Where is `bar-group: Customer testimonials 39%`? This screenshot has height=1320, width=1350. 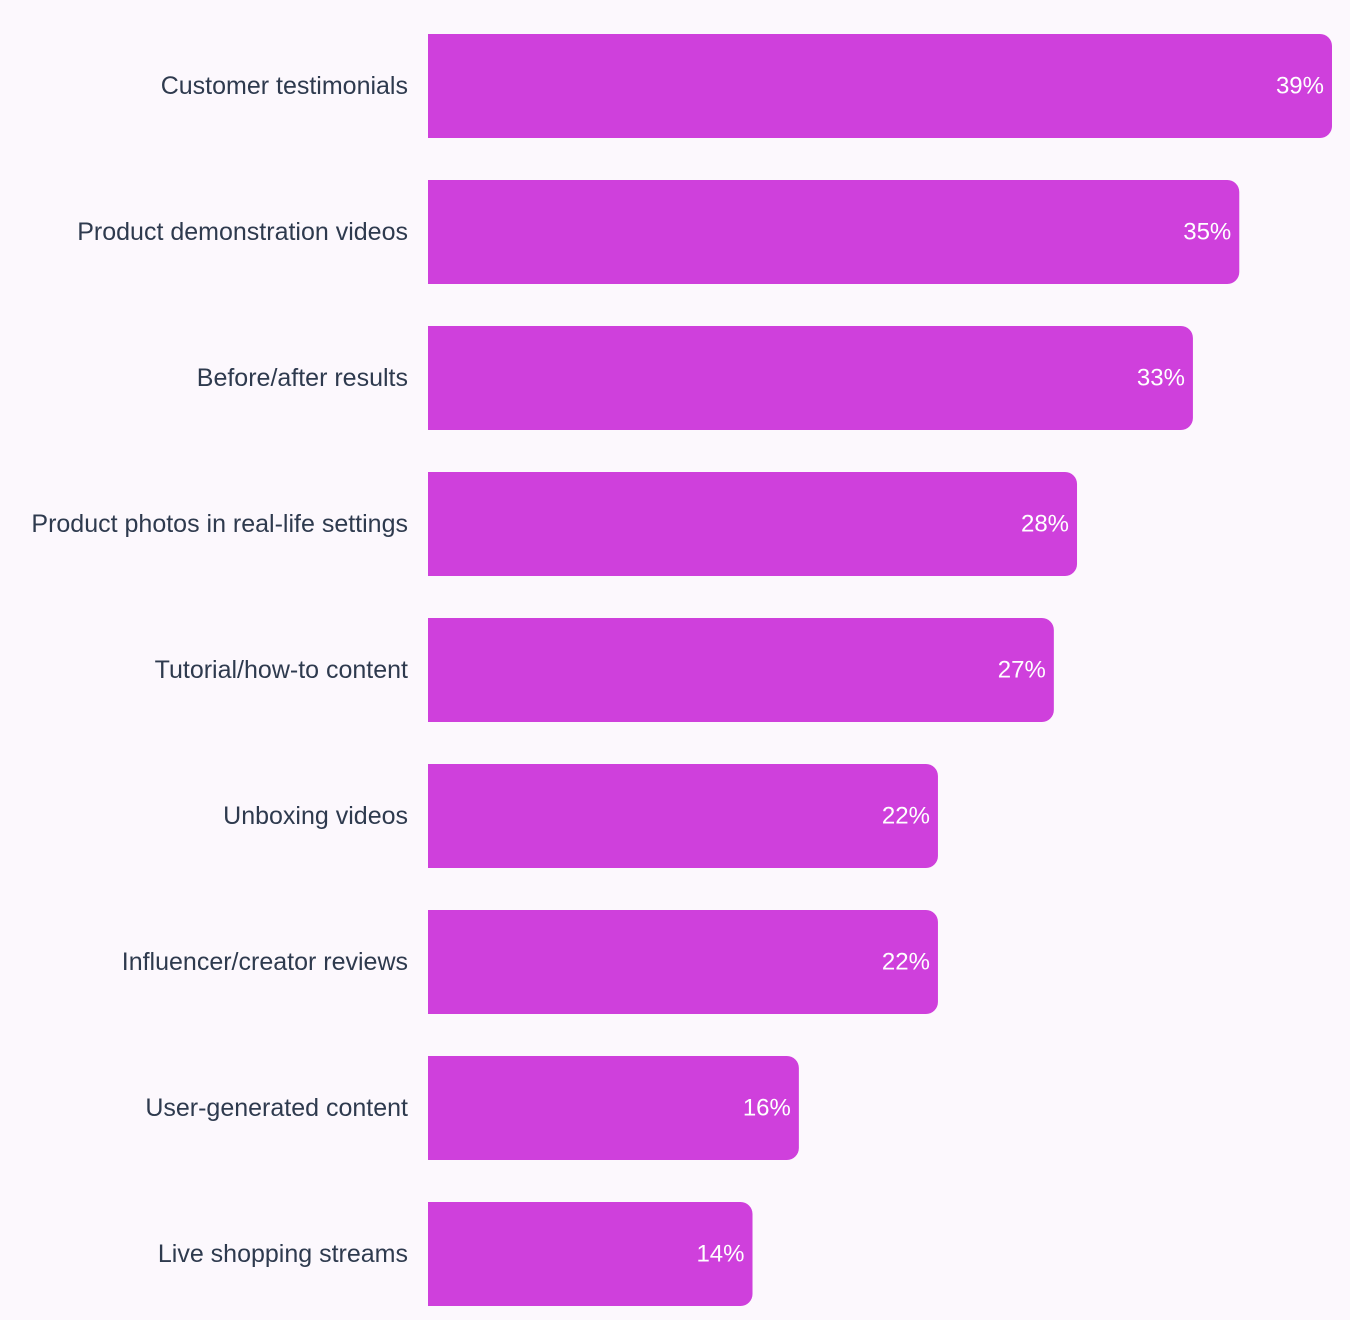
bar-group: Customer testimonials 39% is located at coordinates (746, 86).